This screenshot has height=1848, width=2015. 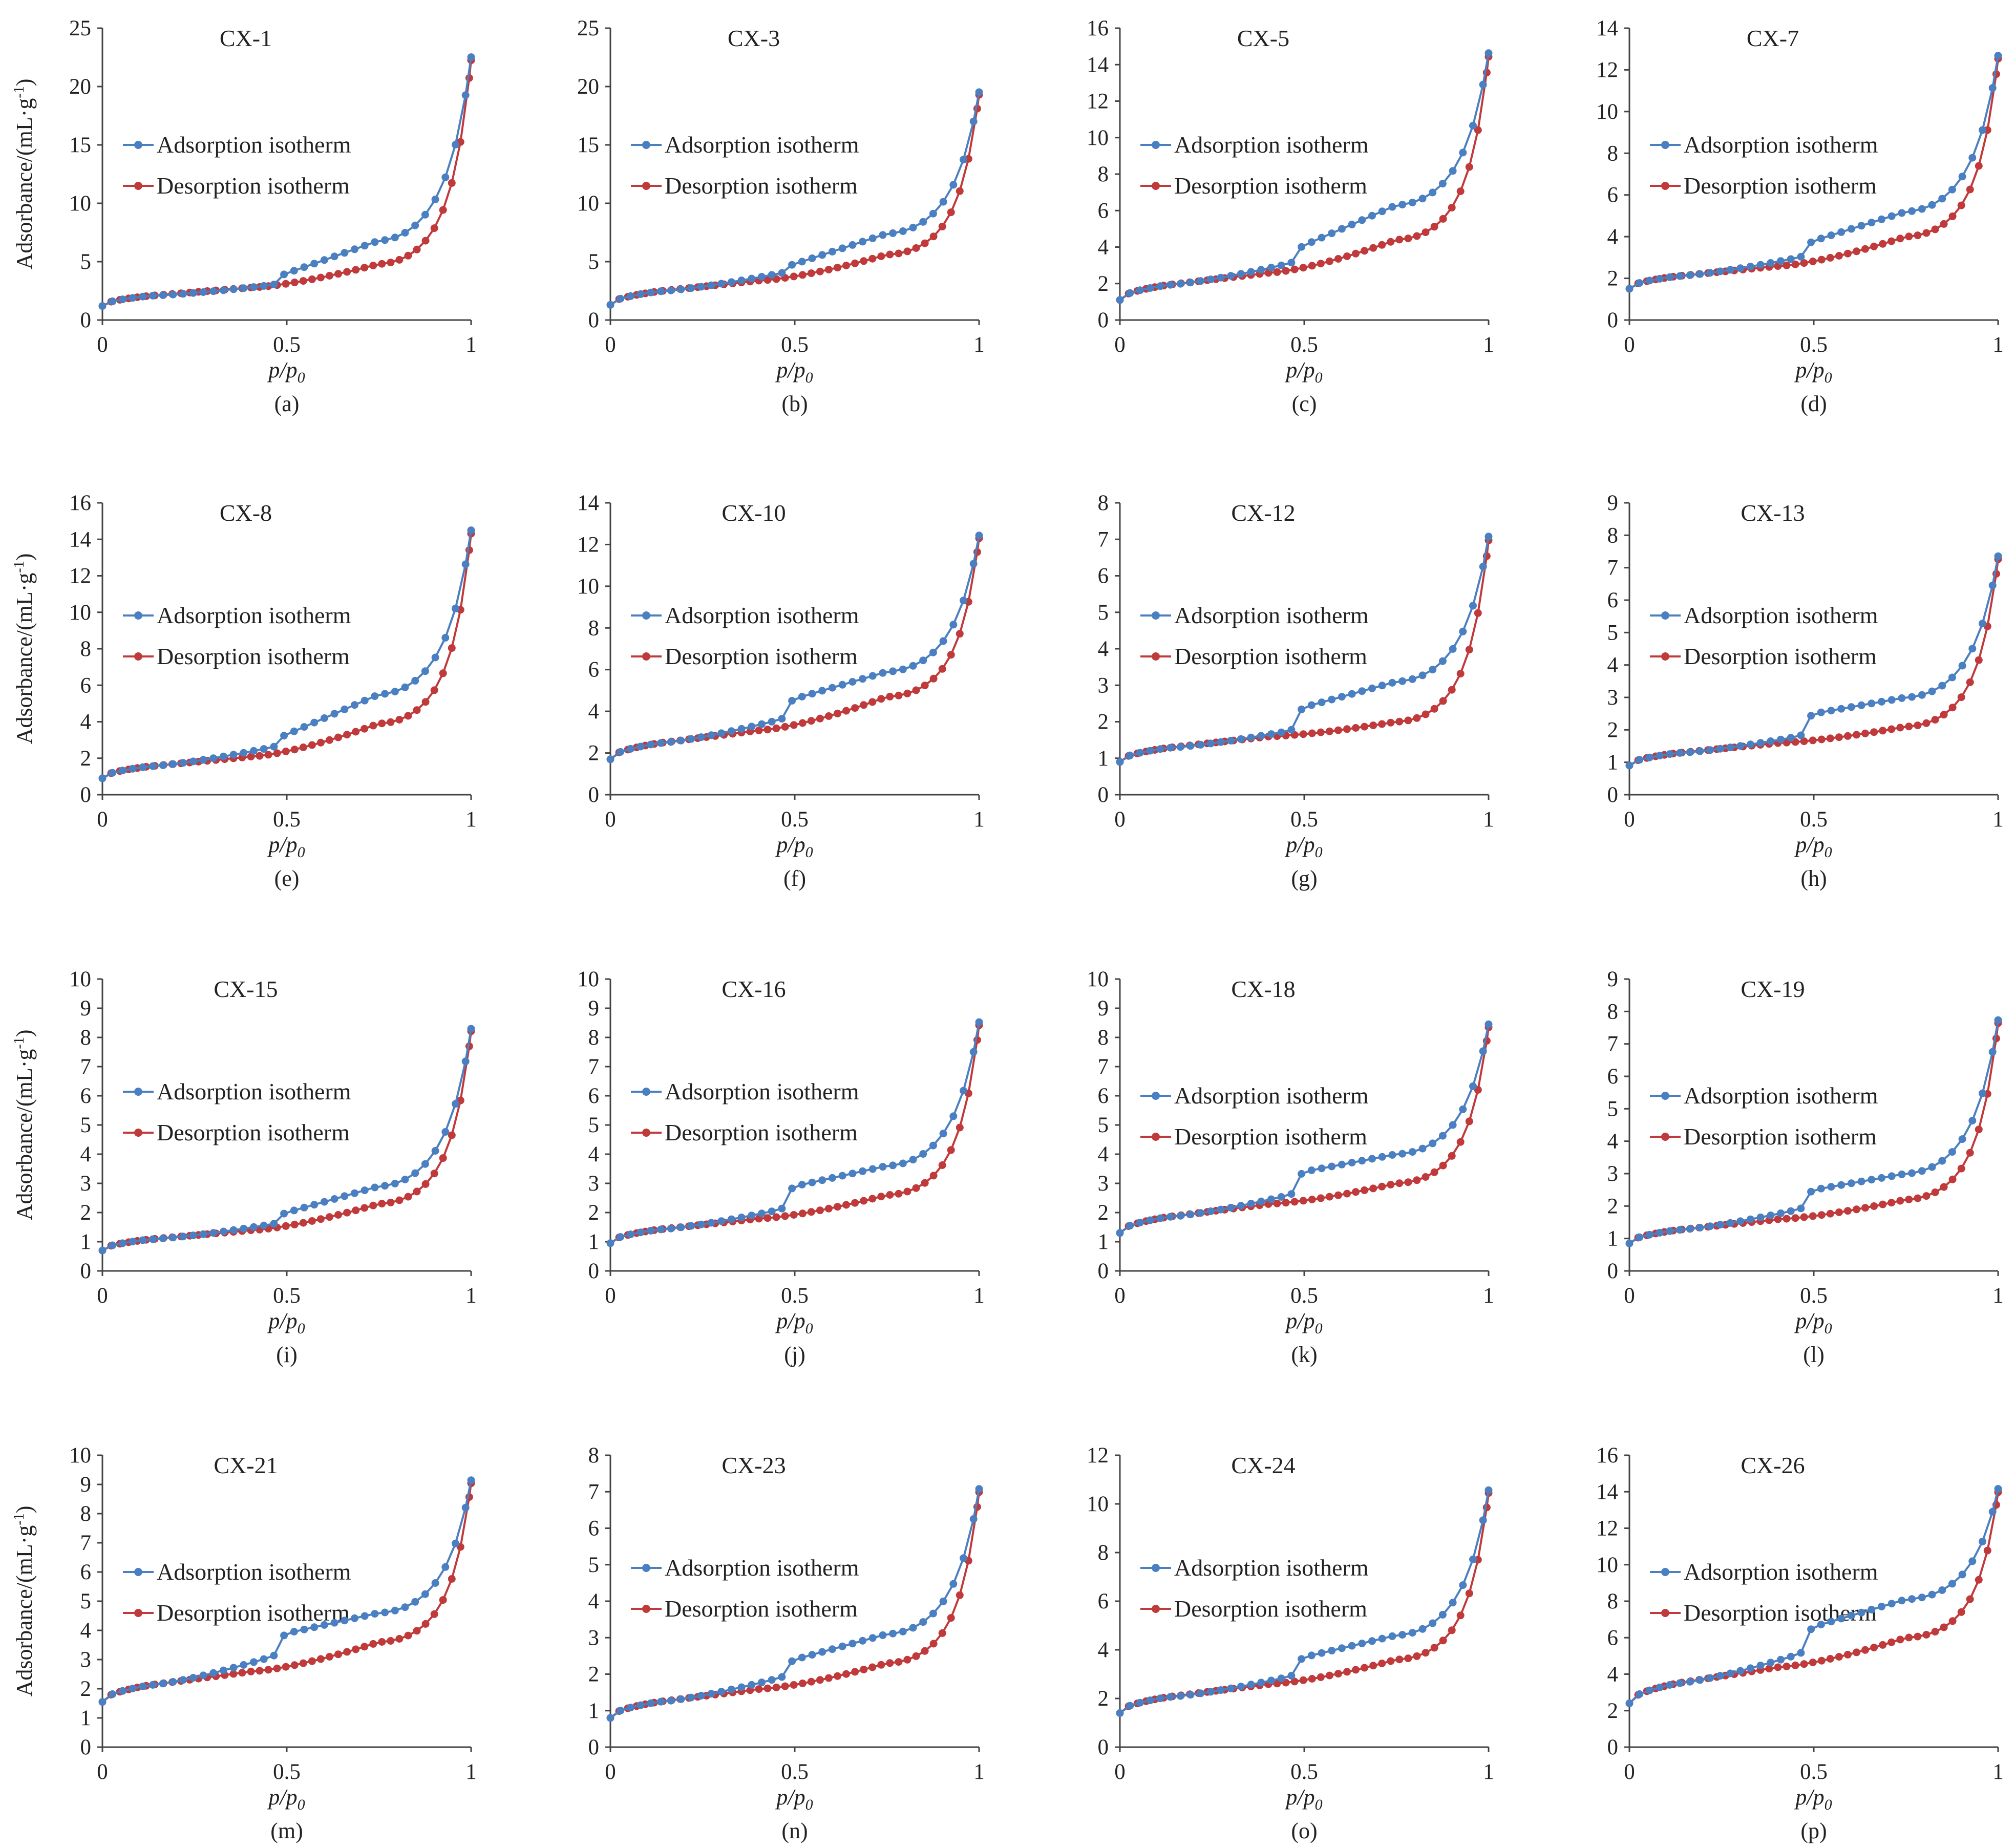 I want to click on y-tick-label: 20, so click(x=80, y=87).